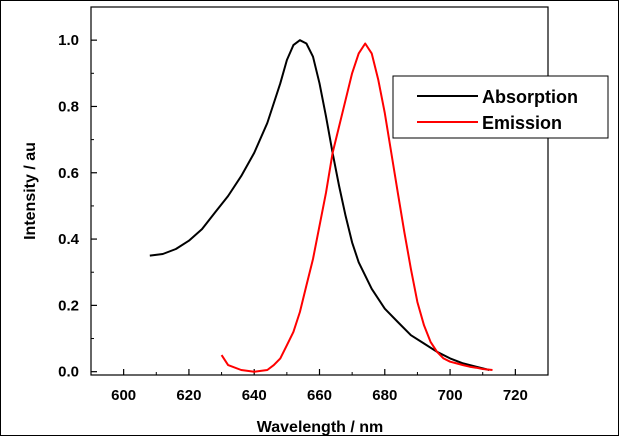 The width and height of the screenshot is (619, 436). I want to click on x-axis-ticks: 600 620 640 660 680 700 720, so click(319, 386).